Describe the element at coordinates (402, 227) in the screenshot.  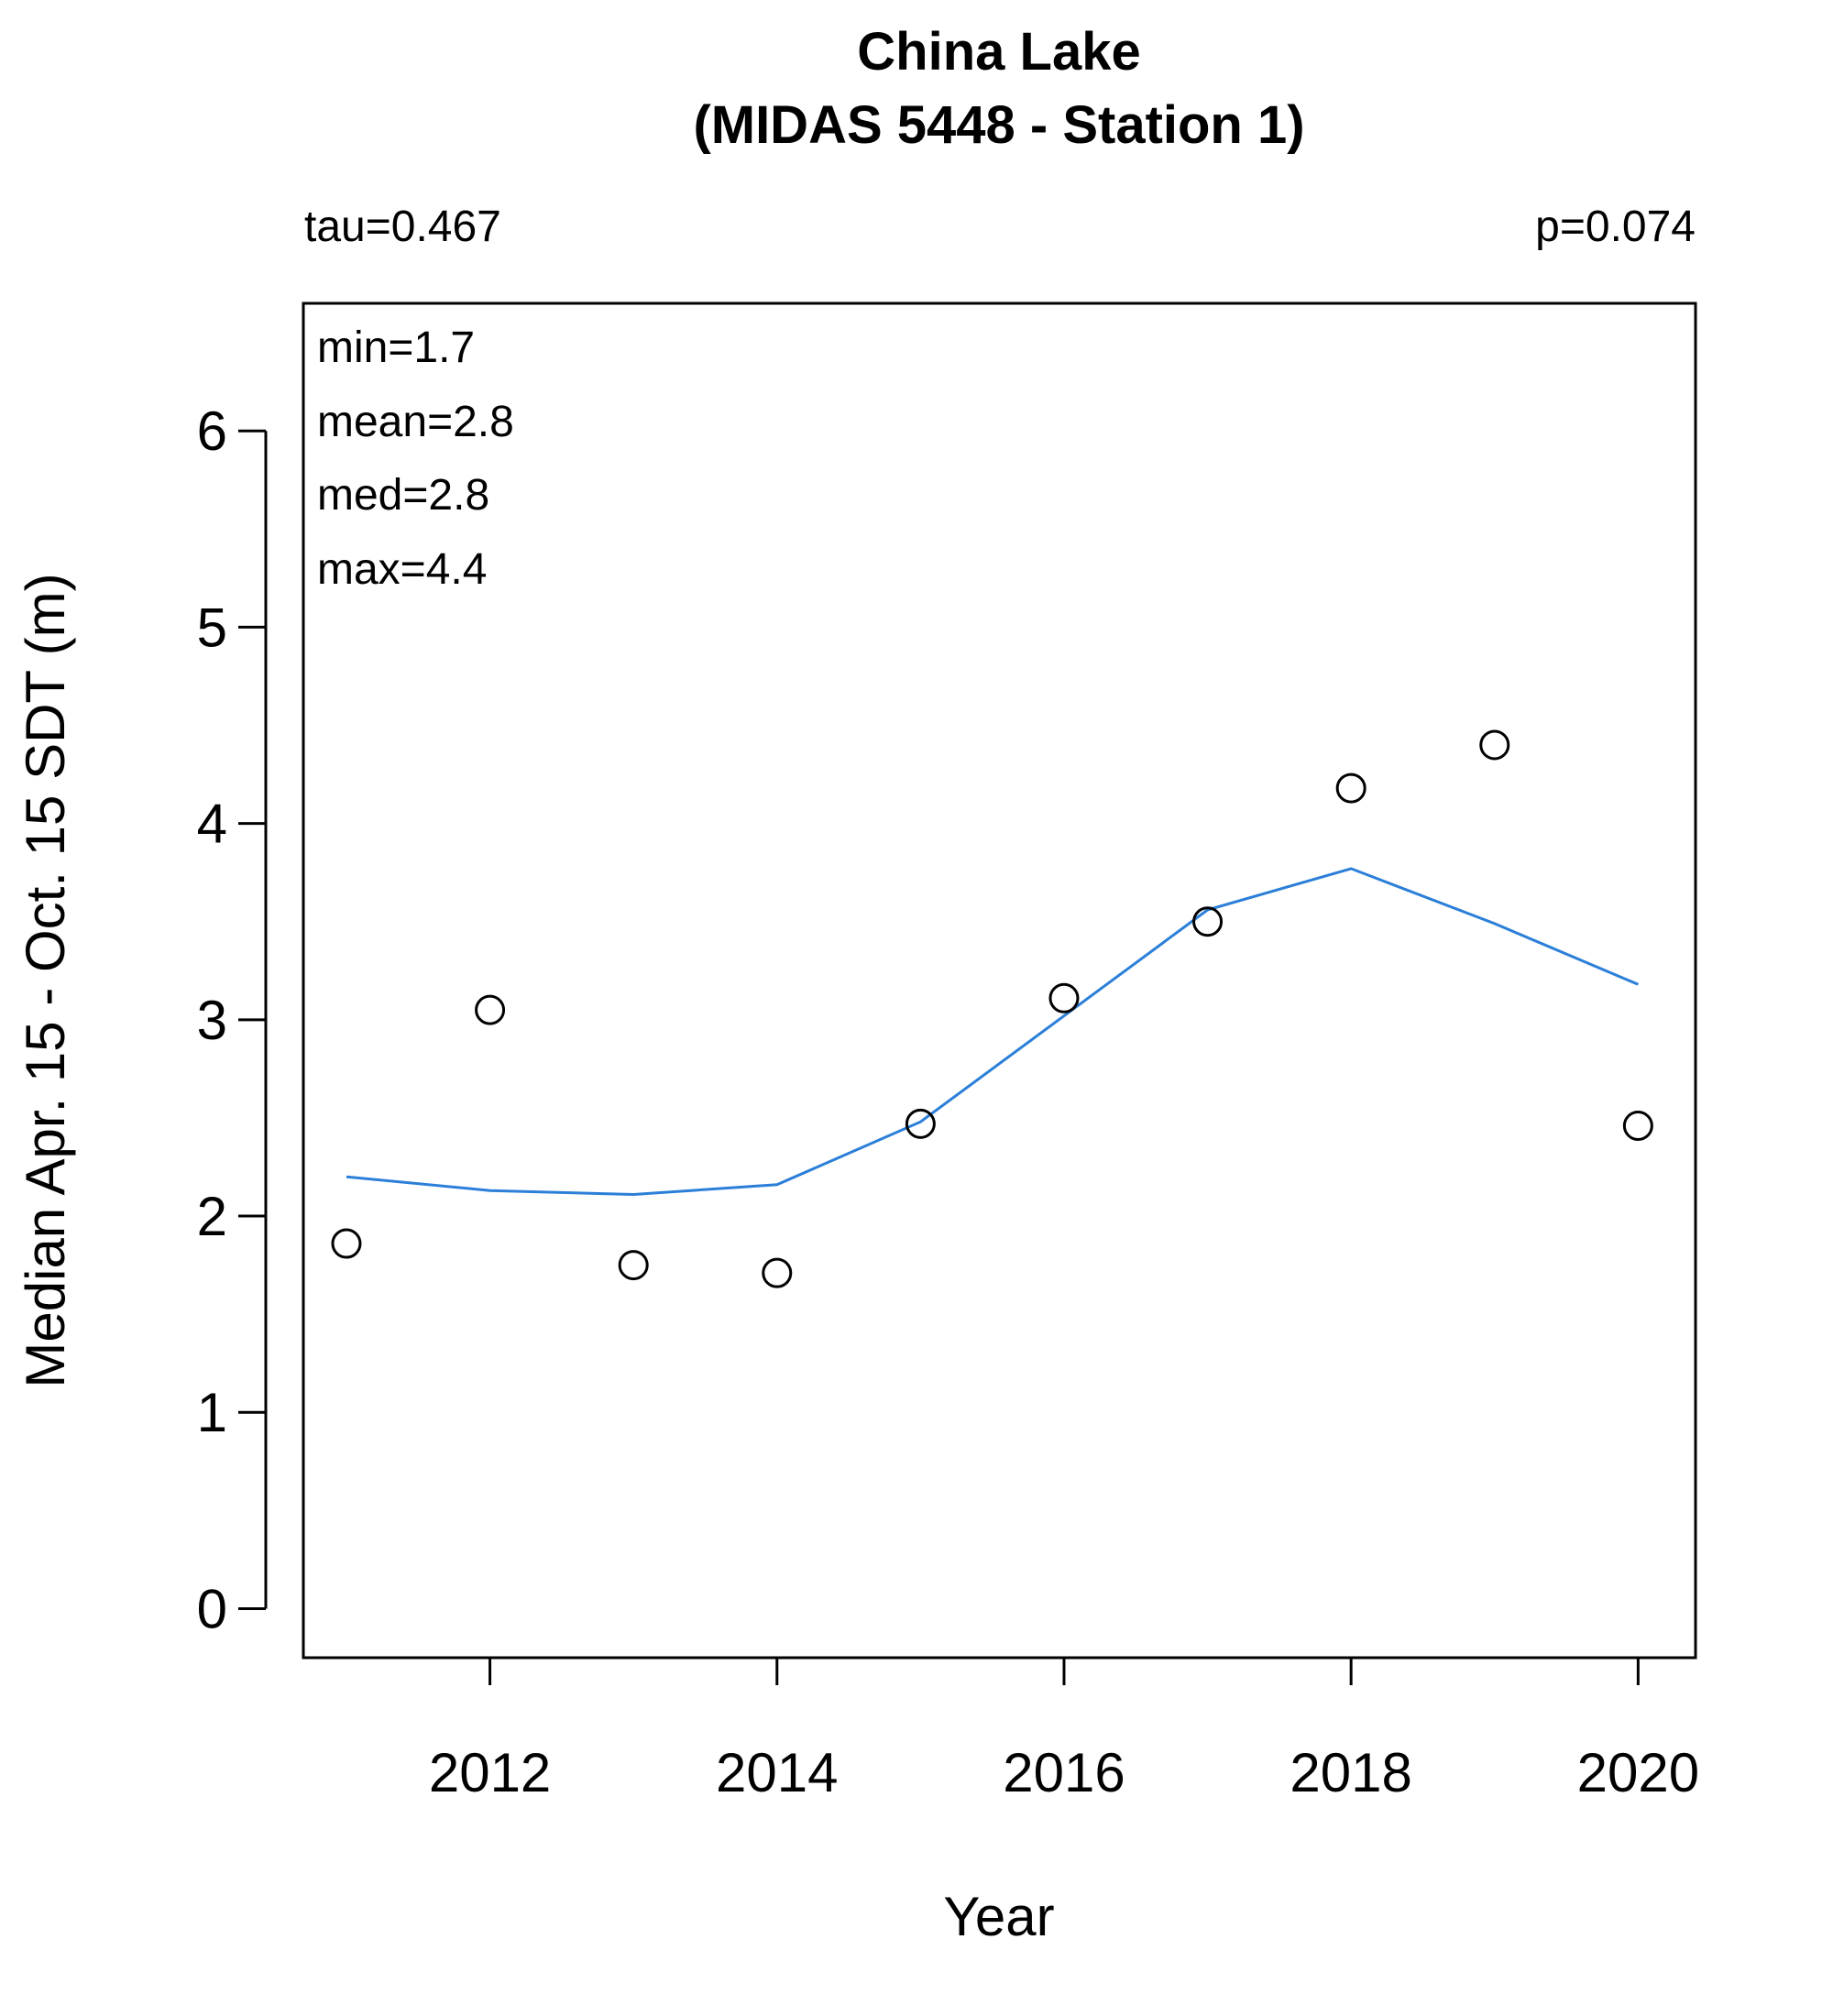
I see `tau-label: tau=0.467` at that location.